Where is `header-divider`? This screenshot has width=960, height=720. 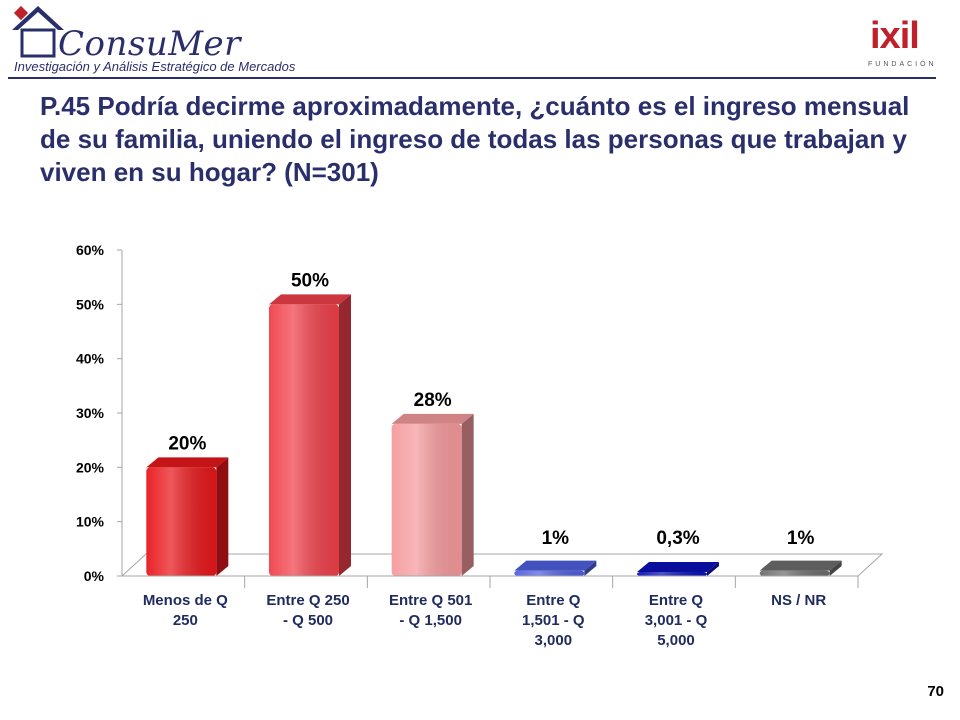 header-divider is located at coordinates (472, 78).